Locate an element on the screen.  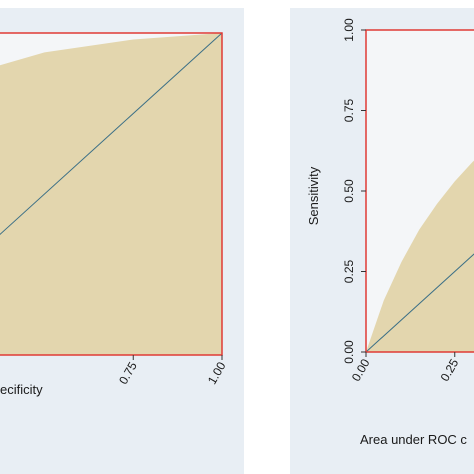
right-y-tick-label: 0.25 is located at coordinates (349, 271).